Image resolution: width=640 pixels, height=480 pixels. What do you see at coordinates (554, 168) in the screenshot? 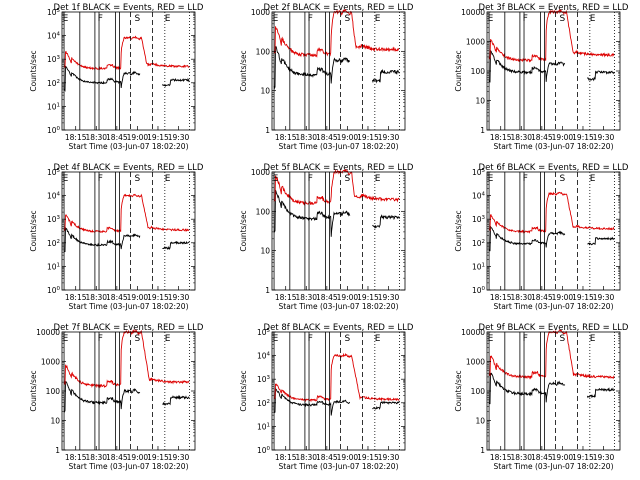
I see `panel-title: Det 6f BLACK = Events, RED = LLD` at bounding box center [554, 168].